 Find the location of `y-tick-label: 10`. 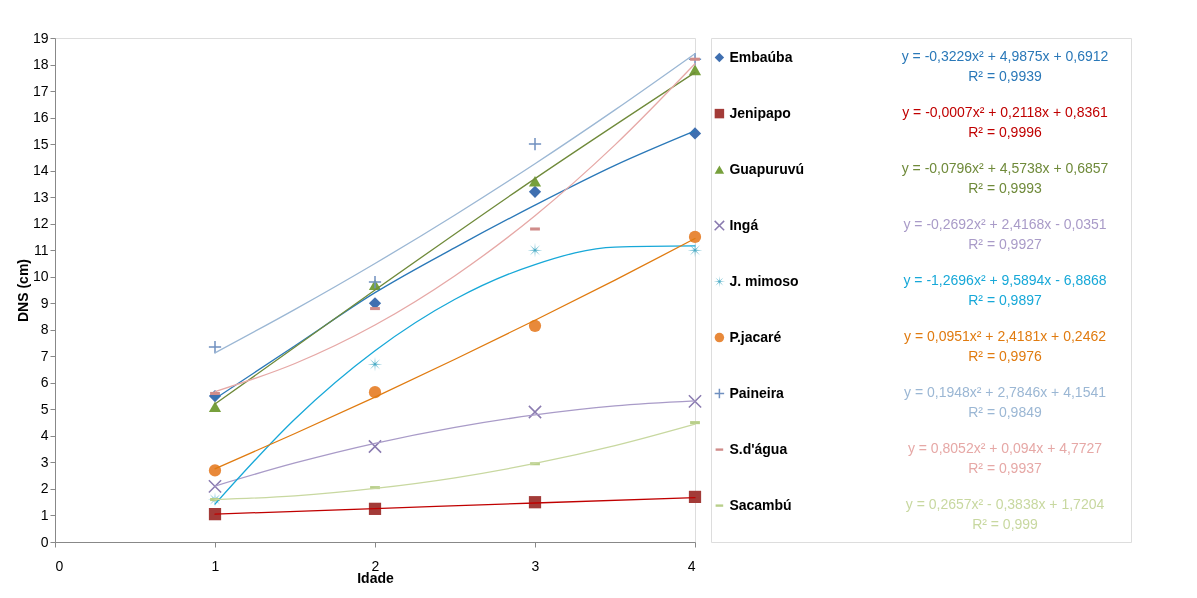

y-tick-label: 10 is located at coordinates (40, 276).